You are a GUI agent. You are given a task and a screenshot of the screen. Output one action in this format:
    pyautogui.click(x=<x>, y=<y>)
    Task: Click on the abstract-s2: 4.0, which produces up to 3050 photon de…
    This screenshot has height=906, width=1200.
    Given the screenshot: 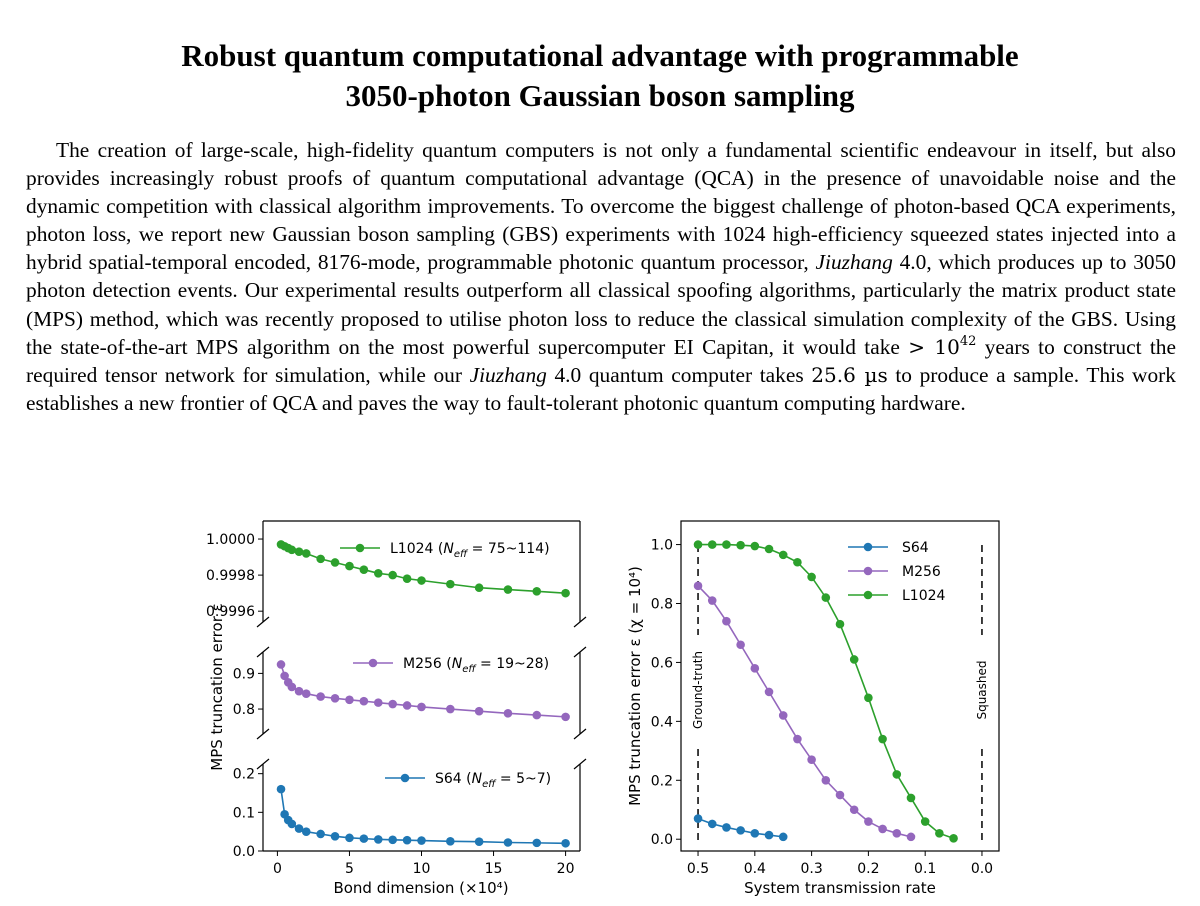 What is the action you would take?
    pyautogui.click(x=601, y=304)
    